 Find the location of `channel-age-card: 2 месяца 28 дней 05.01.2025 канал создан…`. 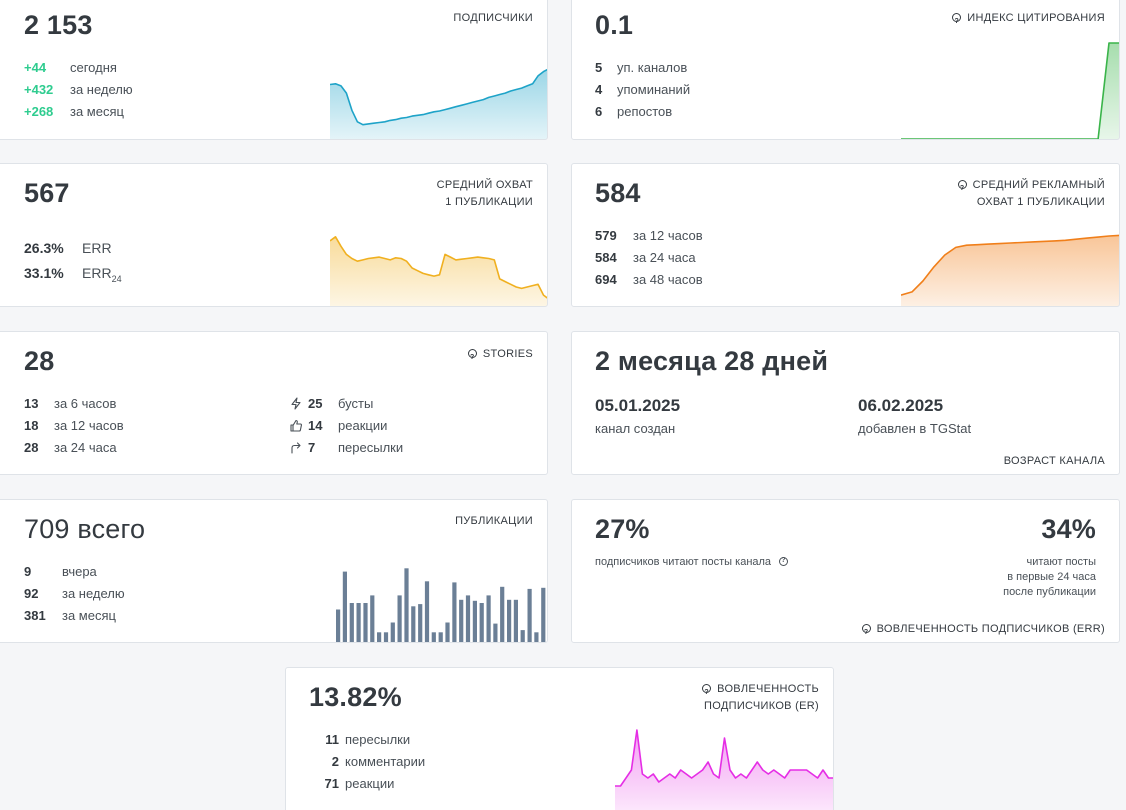

channel-age-card: 2 месяца 28 дней 05.01.2025 канал создан… is located at coordinates (845, 403).